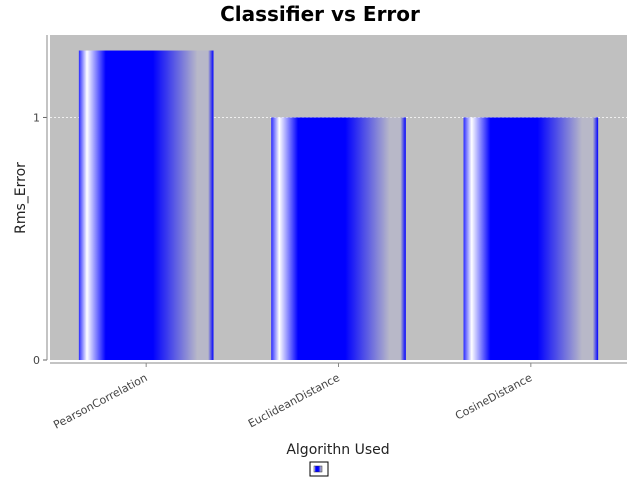  What do you see at coordinates (21, 198) in the screenshot?
I see `y-axis-label: Rms_Error` at bounding box center [21, 198].